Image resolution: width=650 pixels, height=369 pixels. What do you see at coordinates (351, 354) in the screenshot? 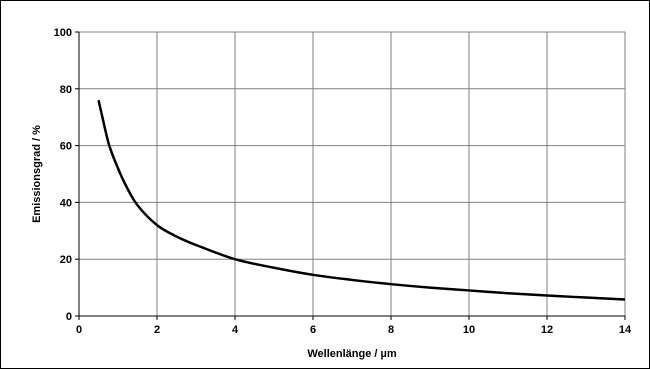
I see `x-axis-title: Wellenlänge / µm` at bounding box center [351, 354].